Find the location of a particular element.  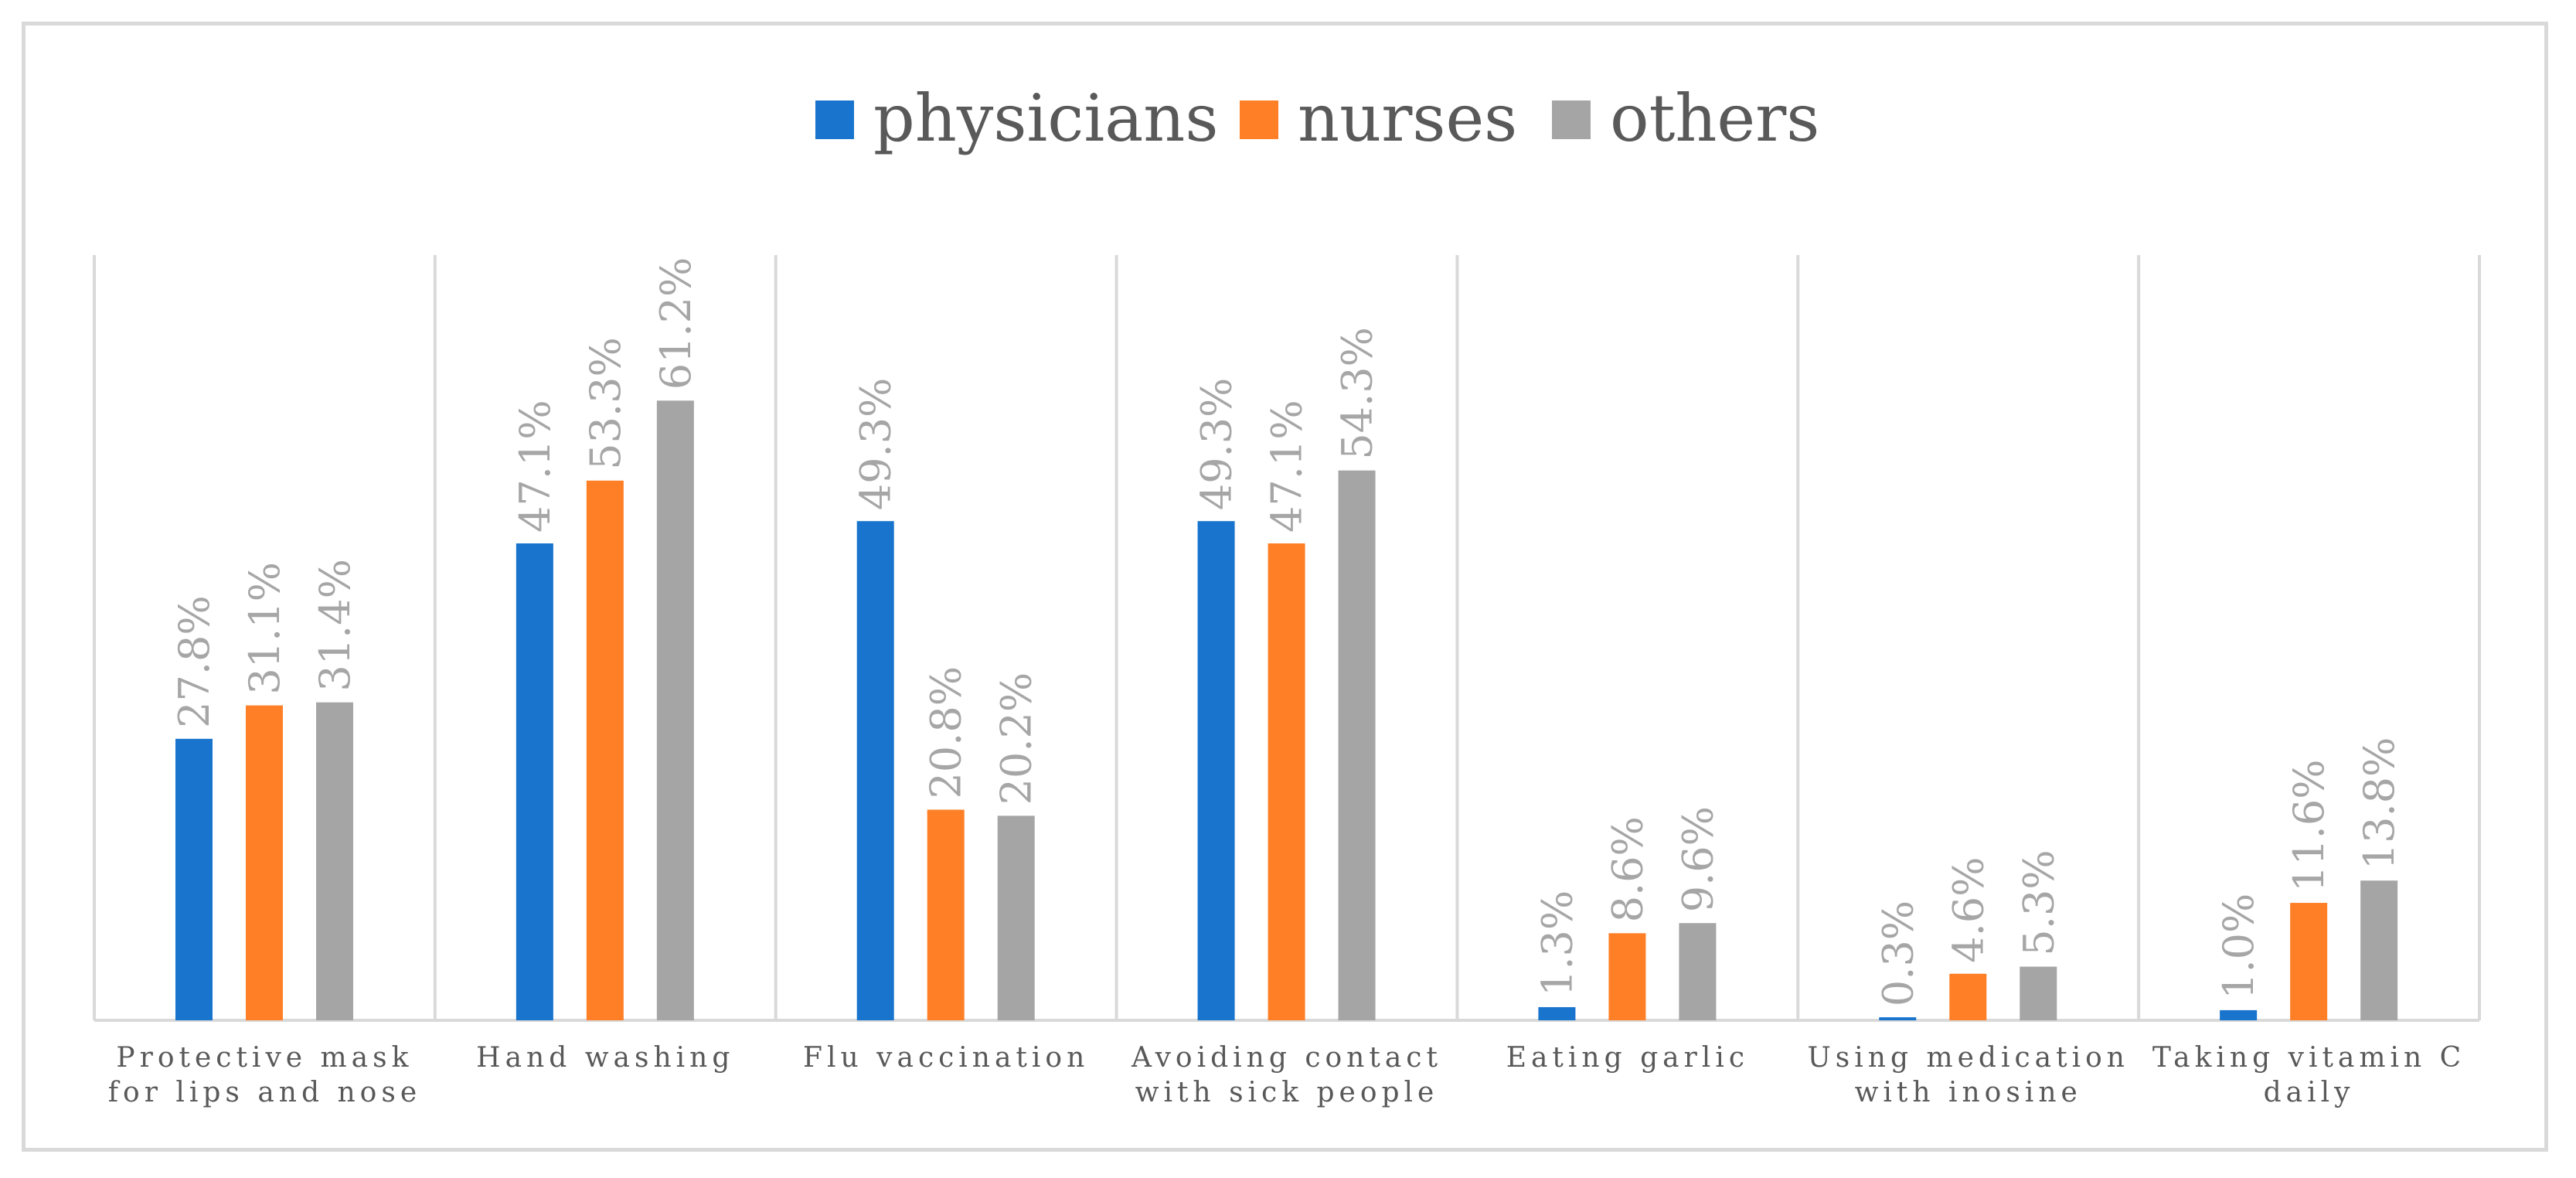

value-label-nurses-1: 31.1% is located at coordinates (264, 628).